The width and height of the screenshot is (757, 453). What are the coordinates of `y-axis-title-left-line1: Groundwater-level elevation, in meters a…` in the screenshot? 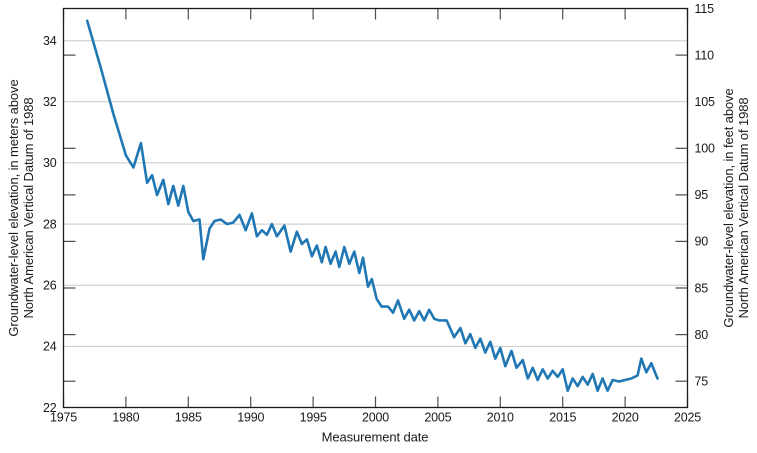 It's located at (13, 208).